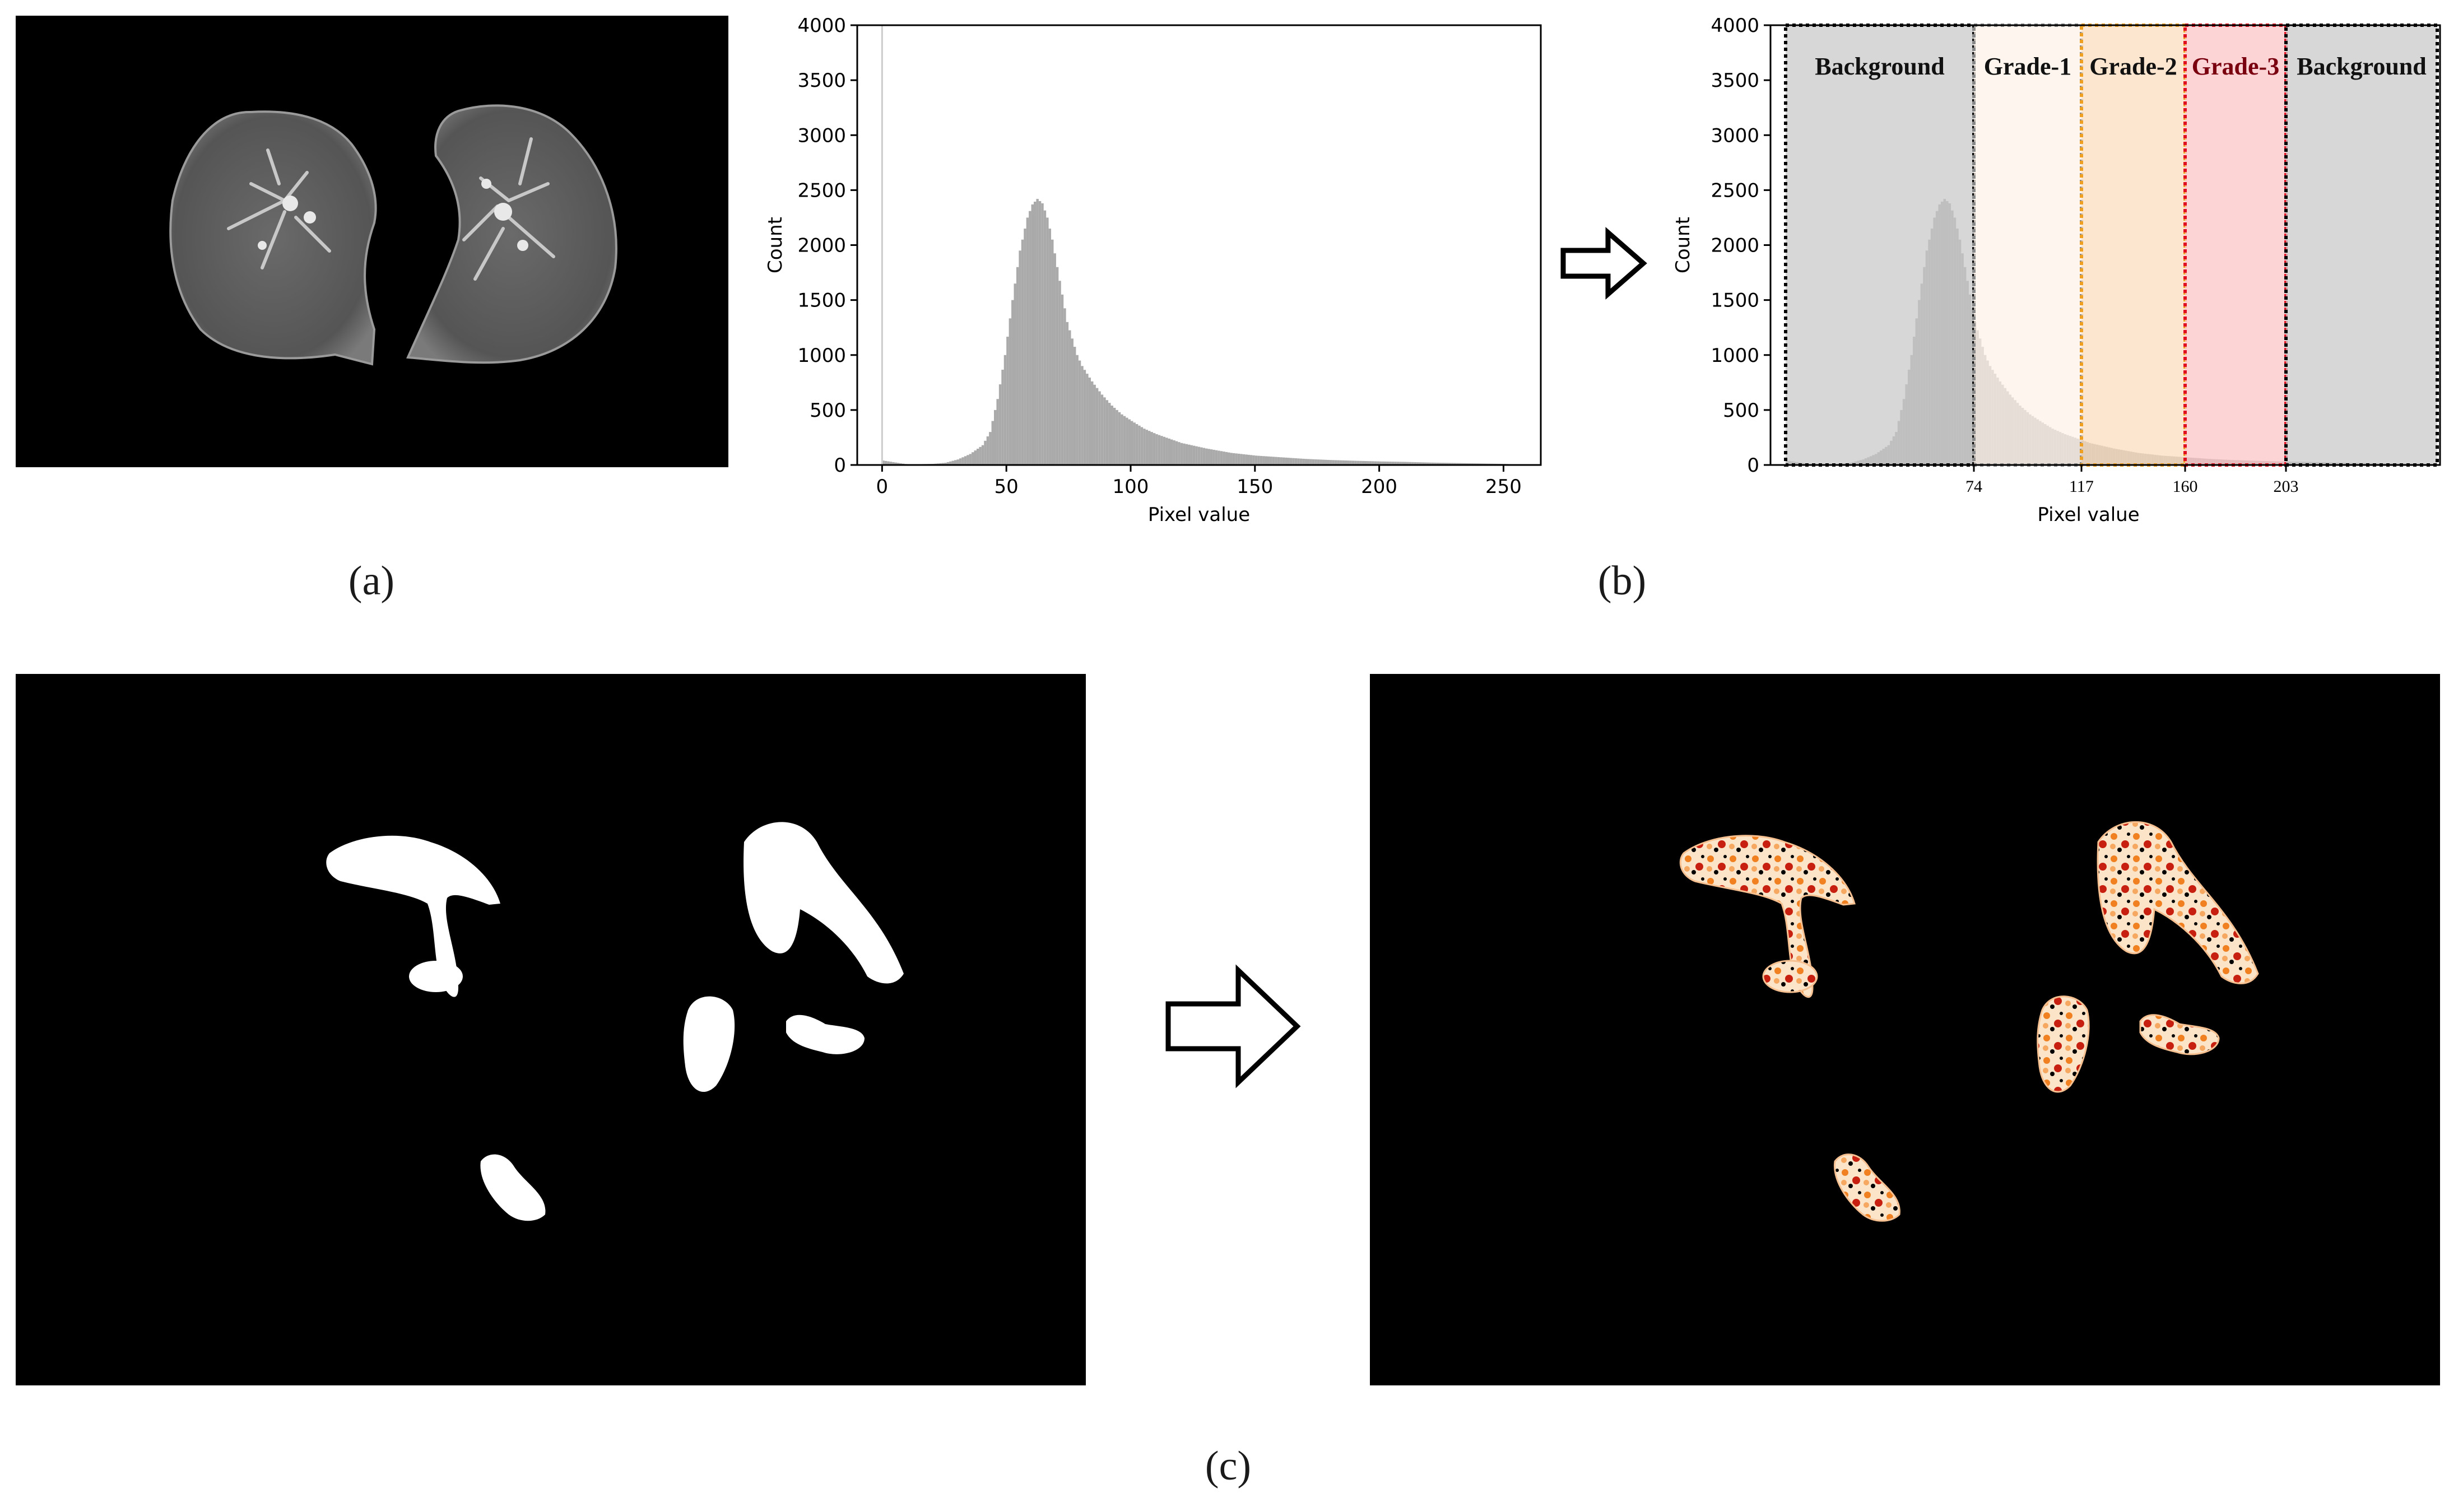 The width and height of the screenshot is (2449, 1512). What do you see at coordinates (1790, 976) in the screenshot?
I see `heatmap-region` at bounding box center [1790, 976].